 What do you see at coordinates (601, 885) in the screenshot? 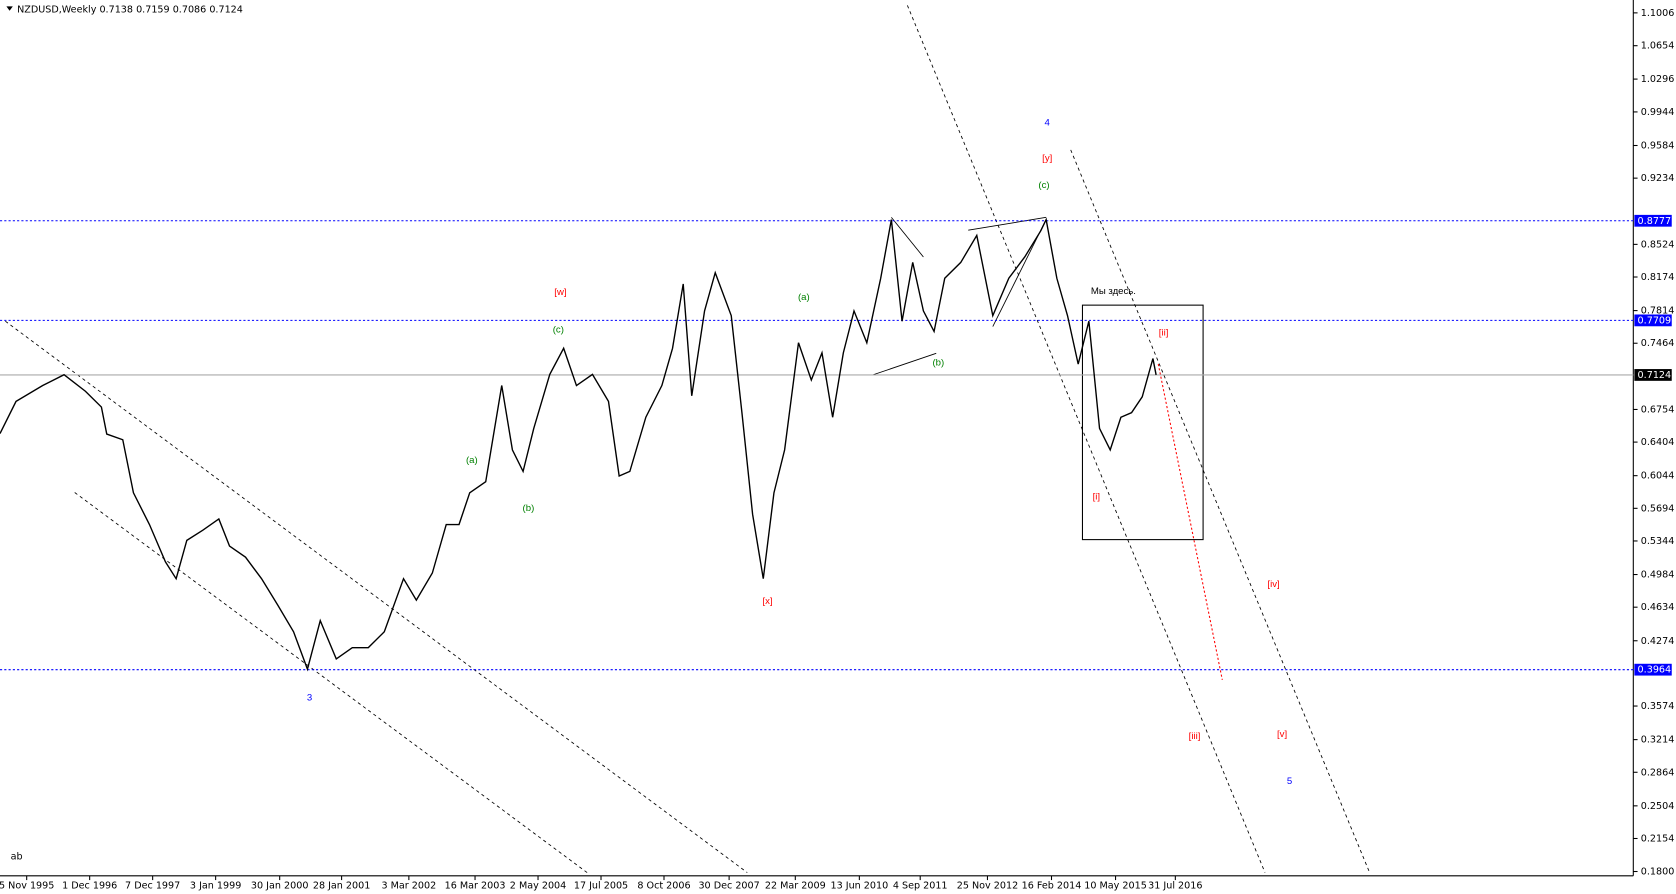
I see `x-tick-label: 17 Jul 2005` at bounding box center [601, 885].